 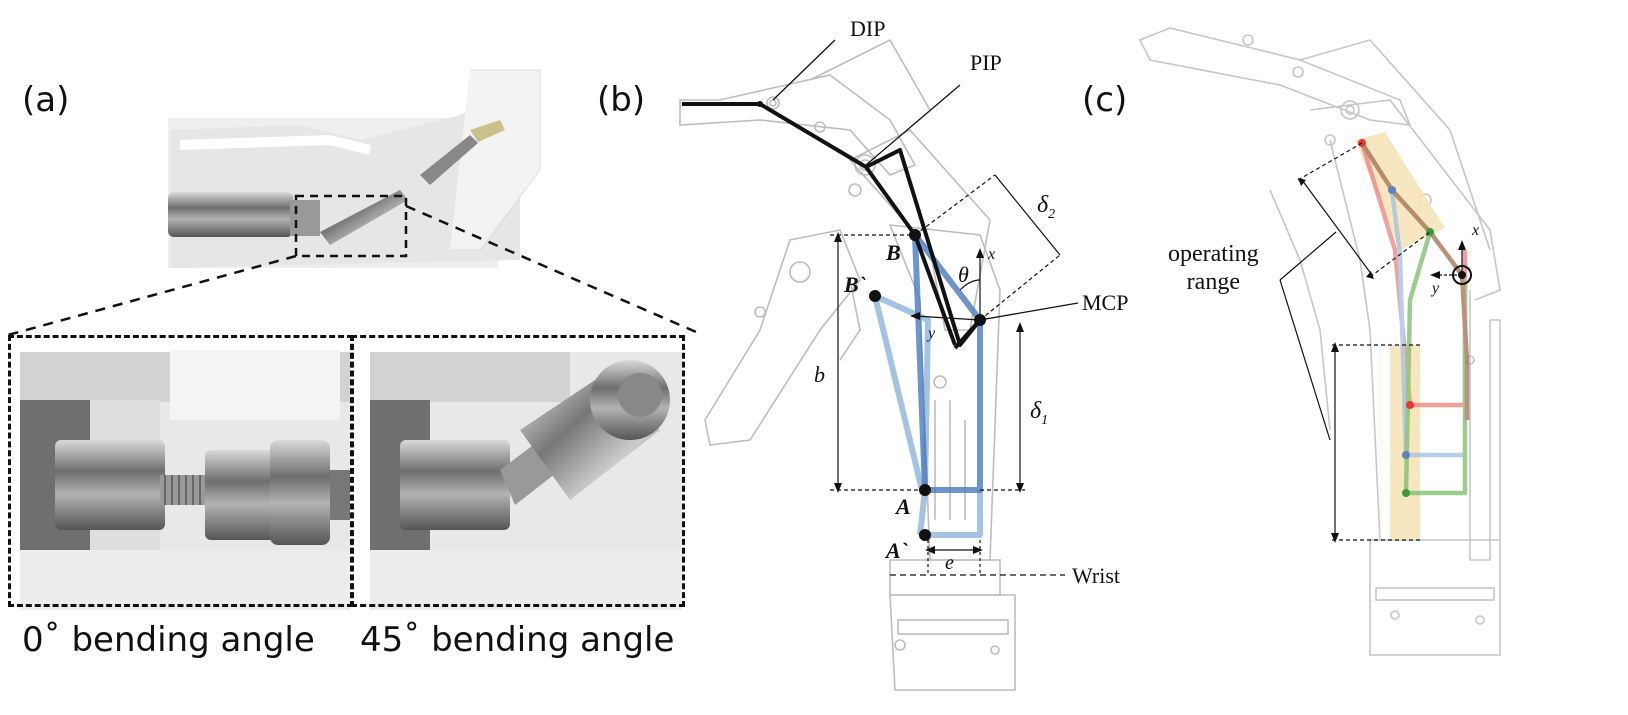 What do you see at coordinates (185, 480) in the screenshot?
I see `detail-render-0deg` at bounding box center [185, 480].